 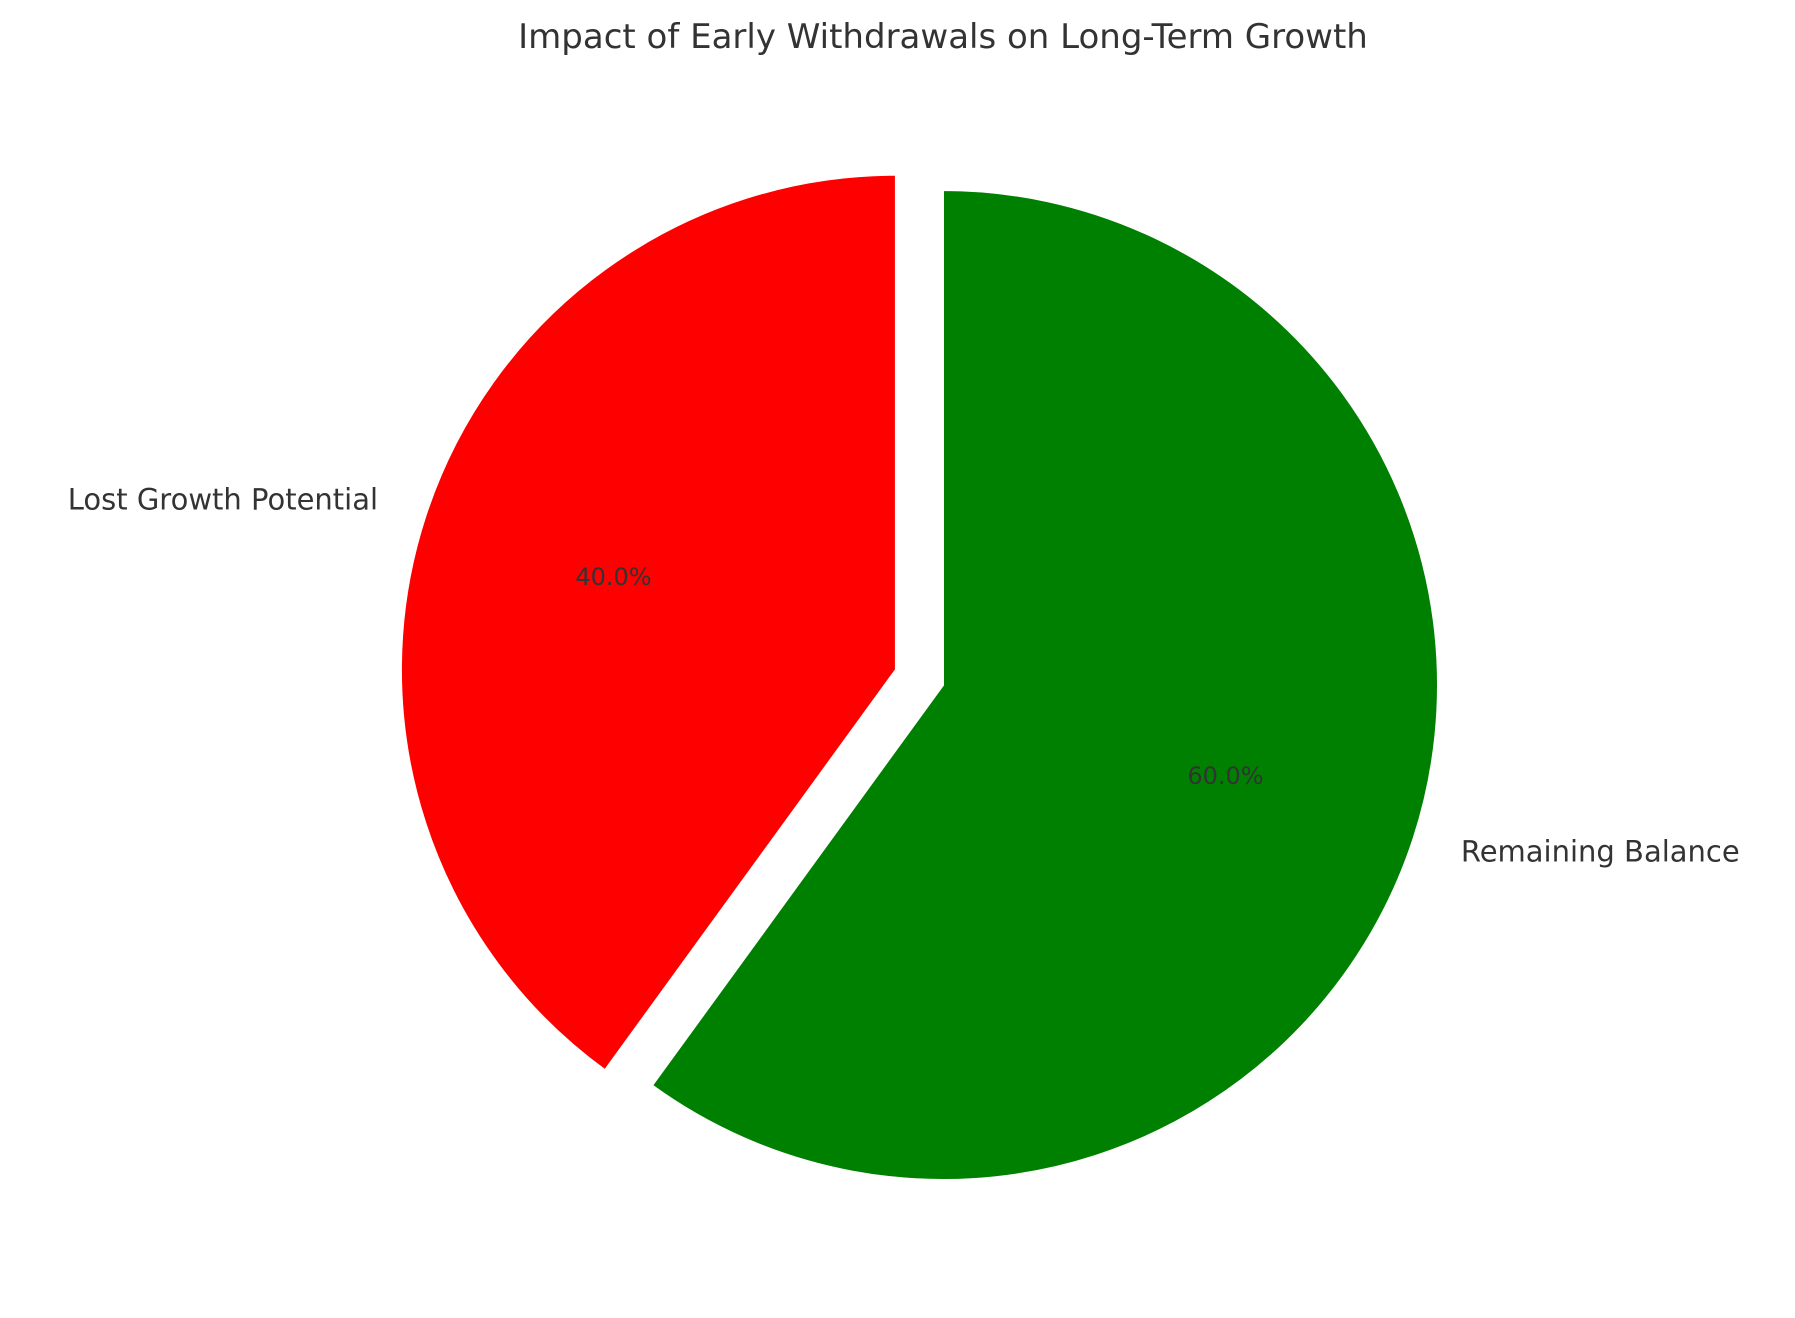 I want to click on percent-label-remaining-balance: 60.0%, so click(x=1225, y=776).